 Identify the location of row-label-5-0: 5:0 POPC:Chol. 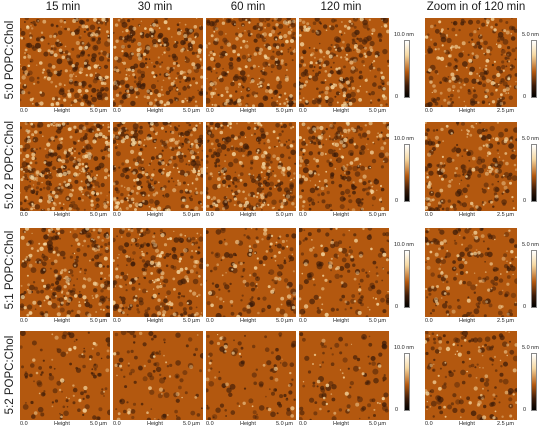
(10, 60).